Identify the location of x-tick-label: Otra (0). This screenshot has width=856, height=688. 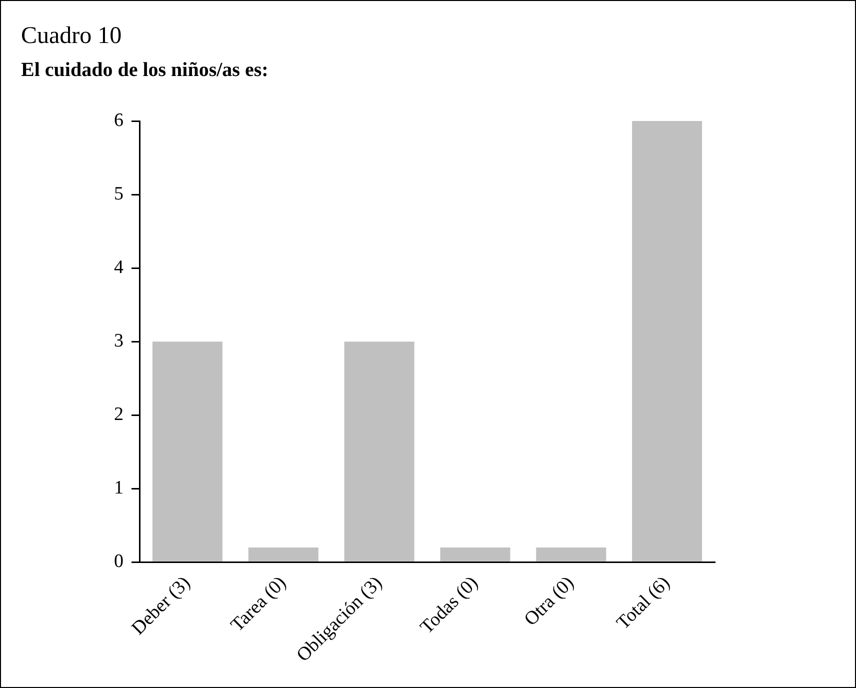
(549, 601).